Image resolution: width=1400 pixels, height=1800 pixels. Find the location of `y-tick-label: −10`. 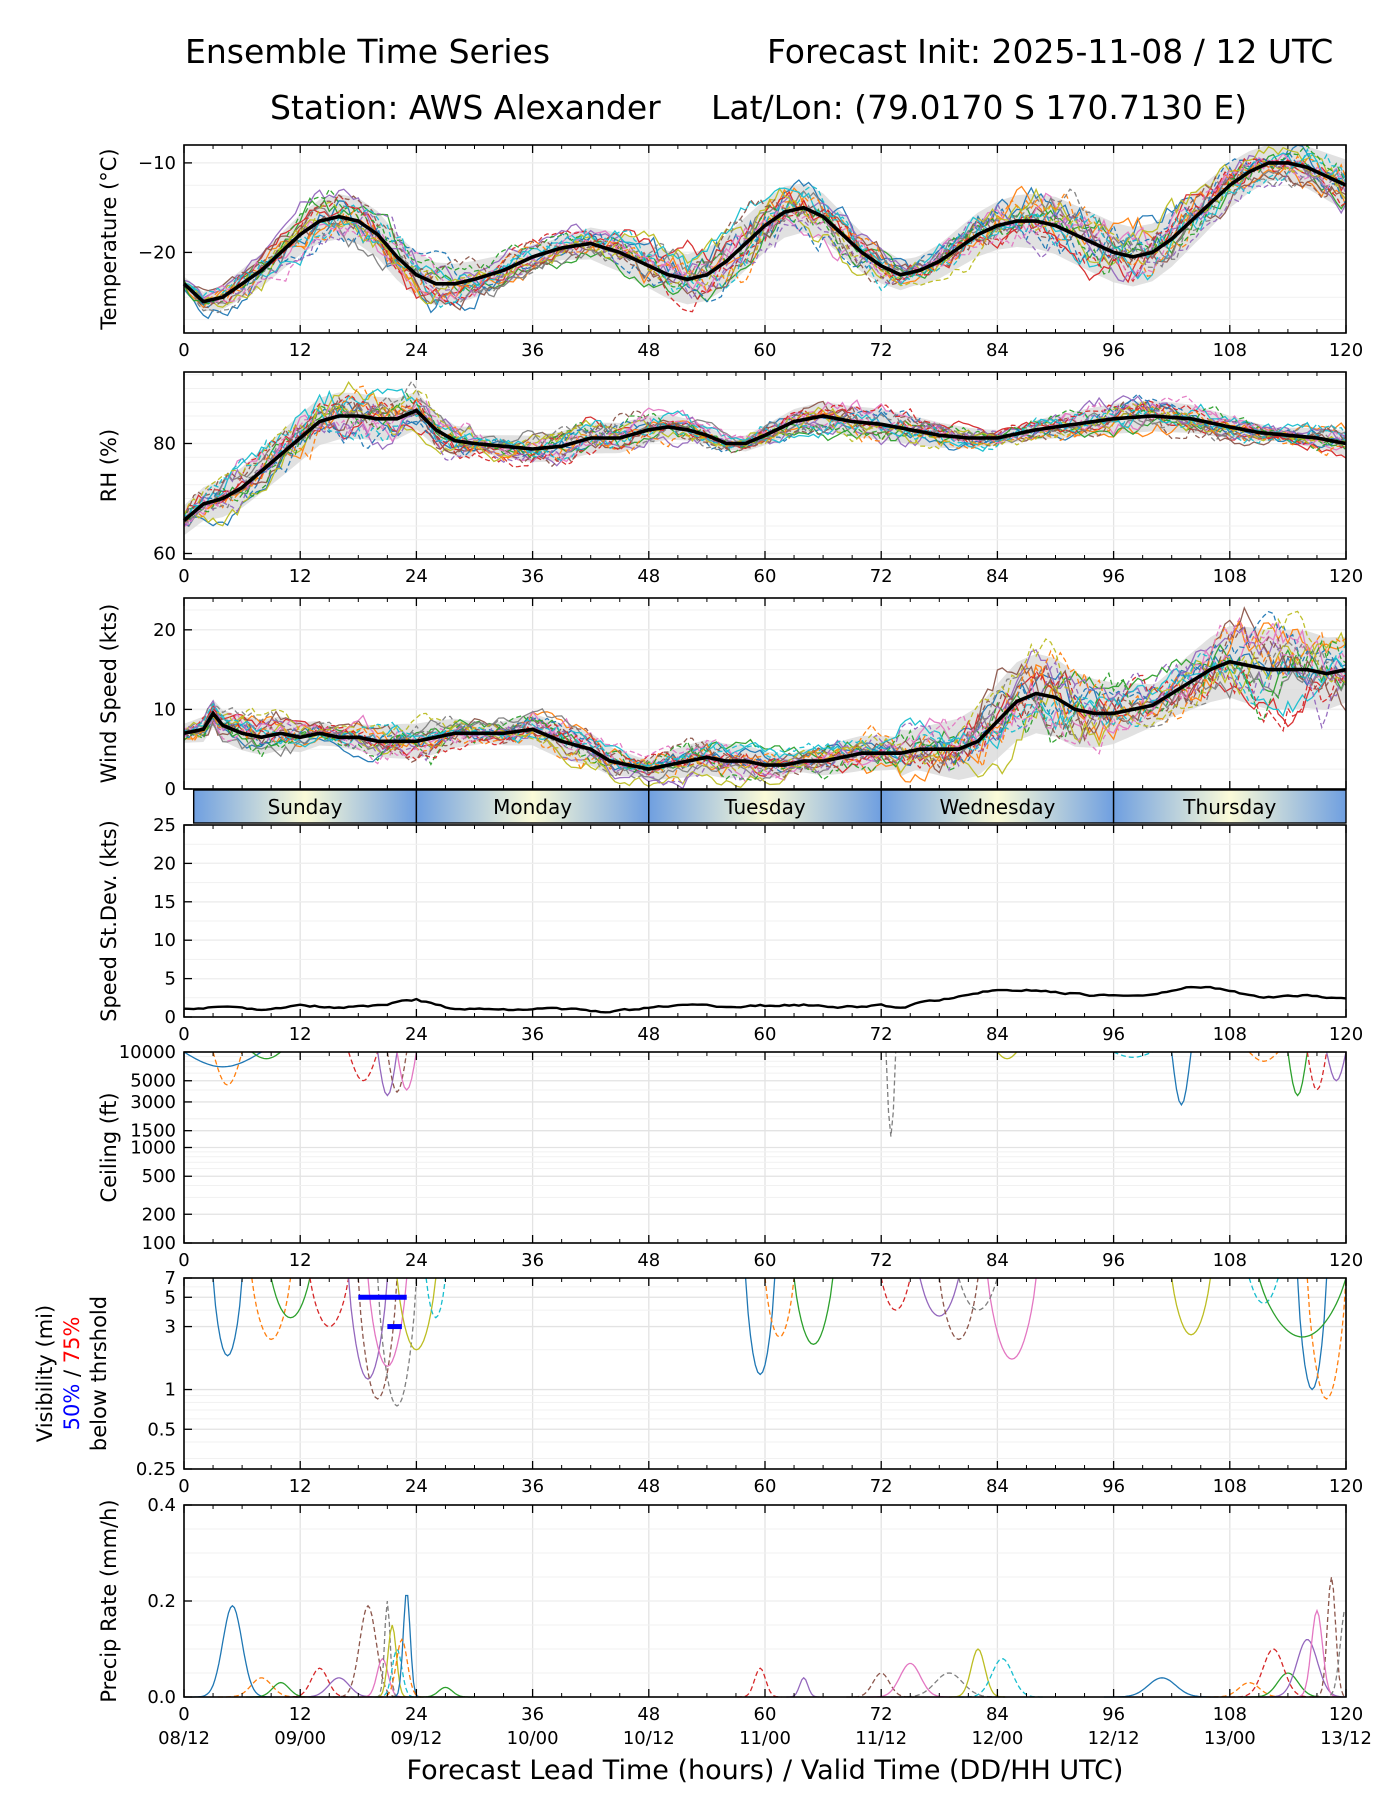

y-tick-label: −10 is located at coordinates (157, 163).